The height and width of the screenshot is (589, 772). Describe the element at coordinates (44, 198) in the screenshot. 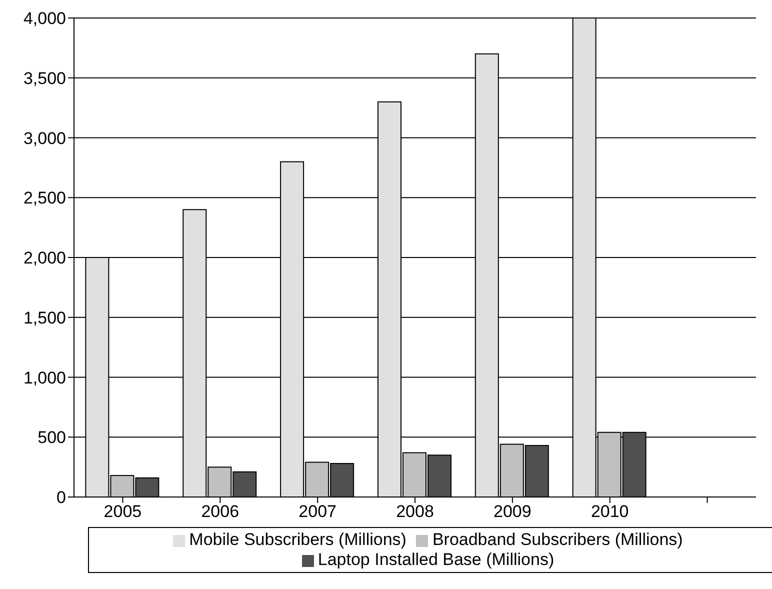

I see `y-tick-label: 2,500` at that location.